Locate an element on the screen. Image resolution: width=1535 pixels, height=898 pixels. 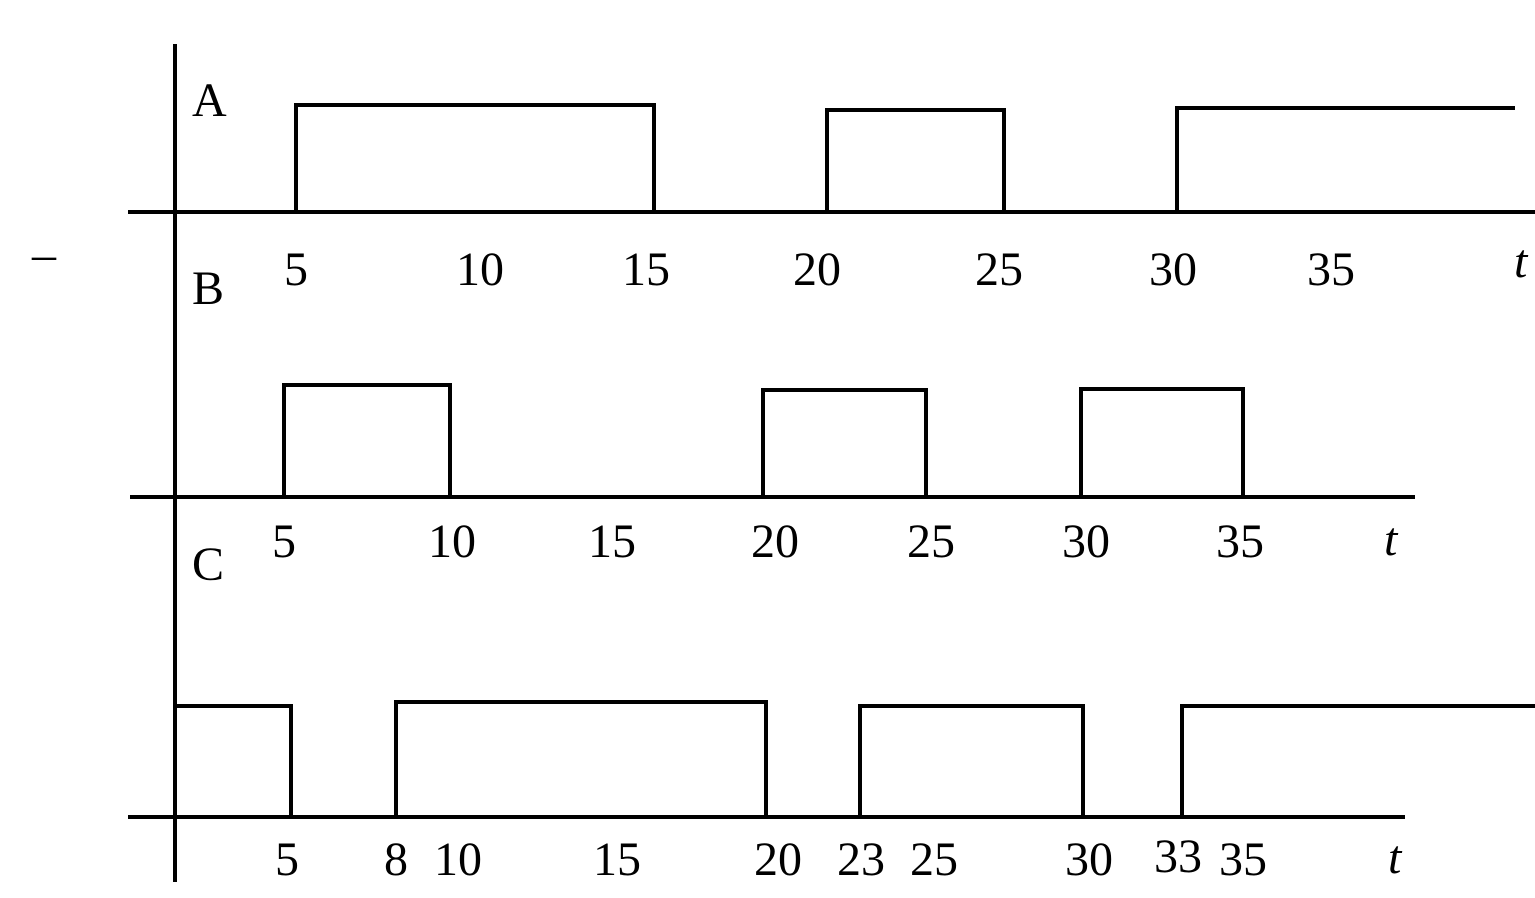
signal-a-tick: 35 is located at coordinates (1331, 269).